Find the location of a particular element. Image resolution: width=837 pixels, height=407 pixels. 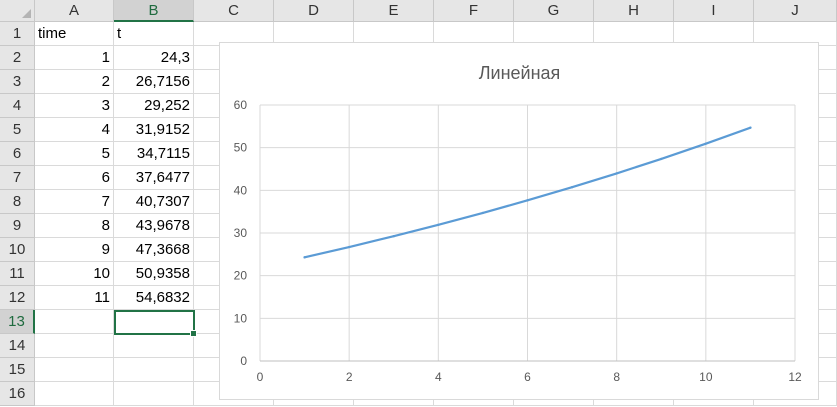

cell-b3: 26,7156 is located at coordinates (154, 82).